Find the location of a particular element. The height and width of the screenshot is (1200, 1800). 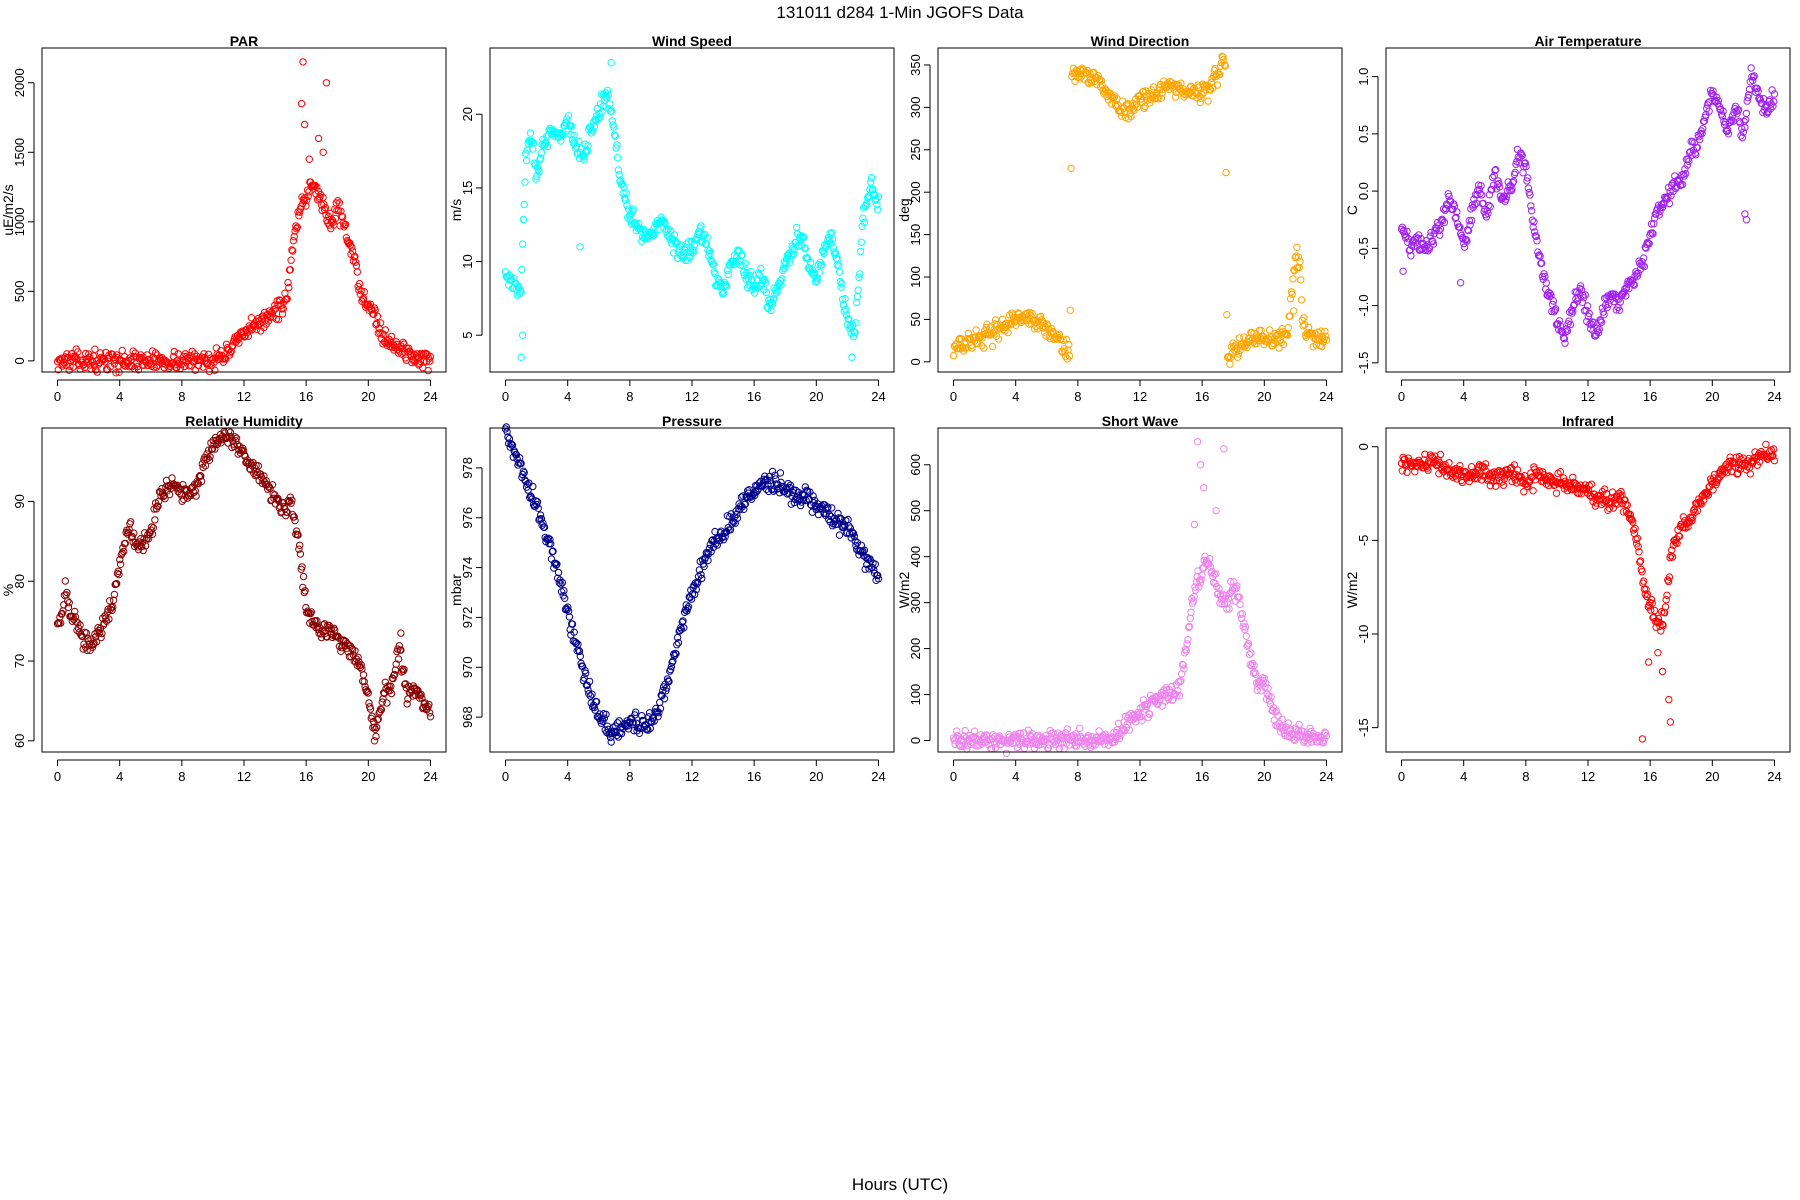

y-axis-label: C is located at coordinates (1352, 210).